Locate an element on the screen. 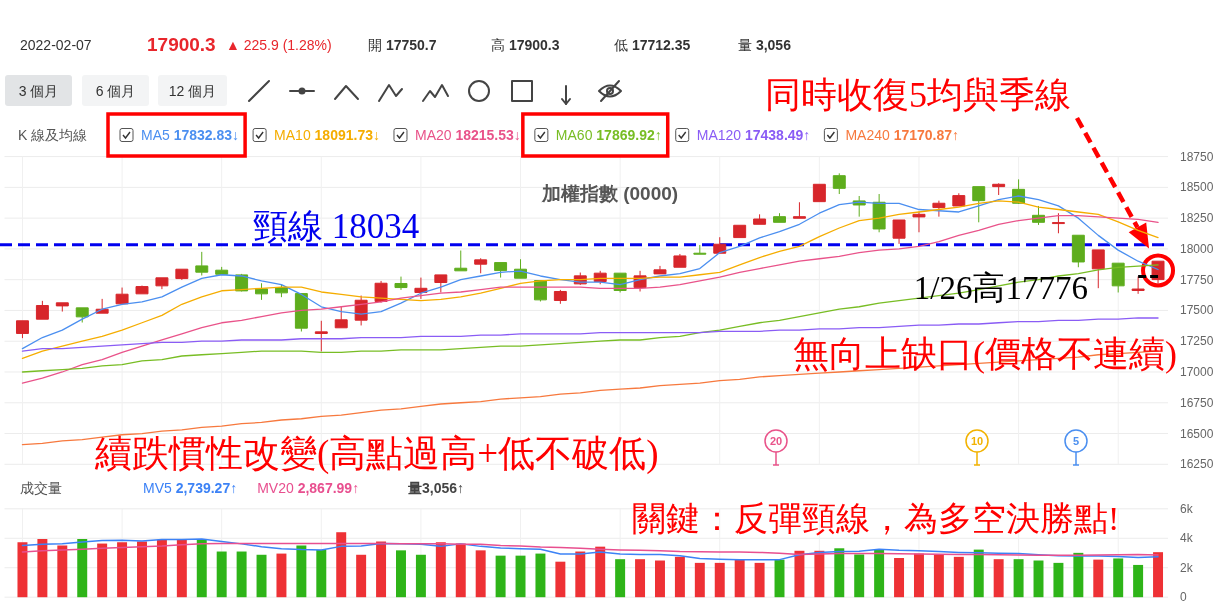  y-tick-label: 6k is located at coordinates (1187, 508).